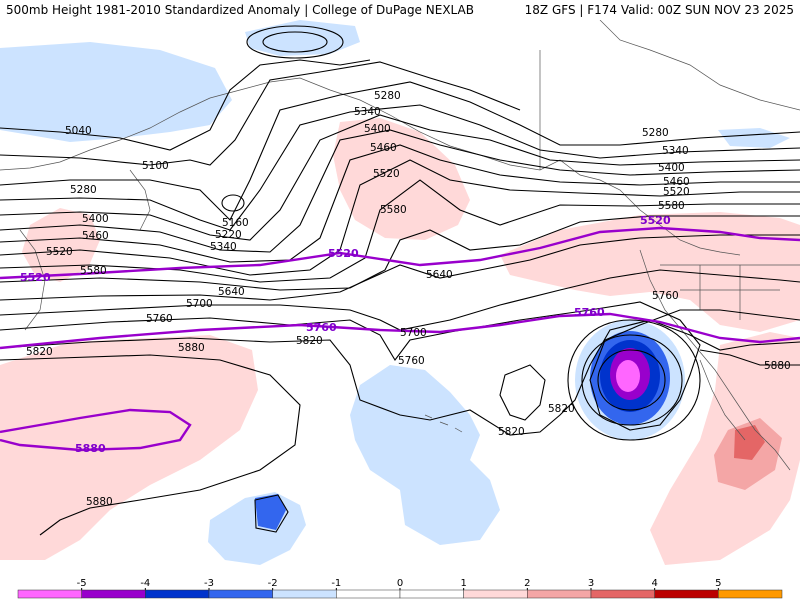  Describe the element at coordinates (628, 376) in the screenshot. I see `neg5-anomaly-low` at that location.